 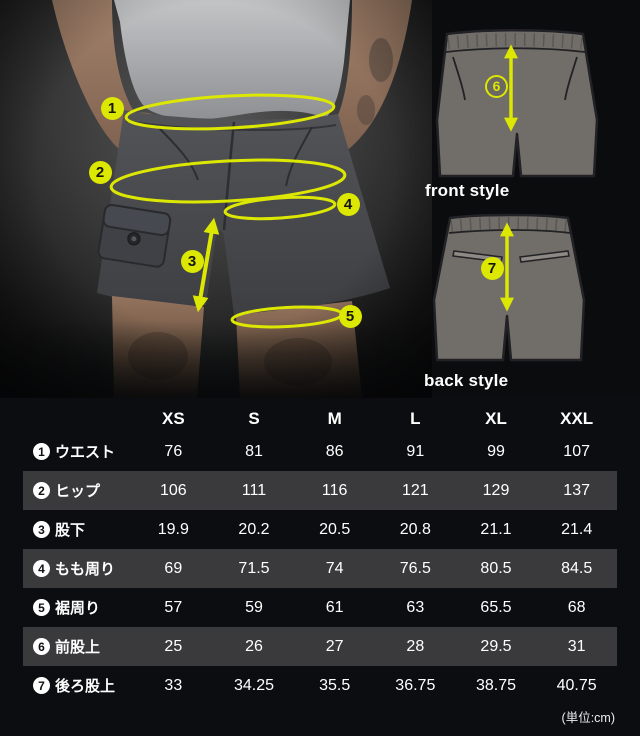 I want to click on size-value-cell: 76, so click(x=173, y=451).